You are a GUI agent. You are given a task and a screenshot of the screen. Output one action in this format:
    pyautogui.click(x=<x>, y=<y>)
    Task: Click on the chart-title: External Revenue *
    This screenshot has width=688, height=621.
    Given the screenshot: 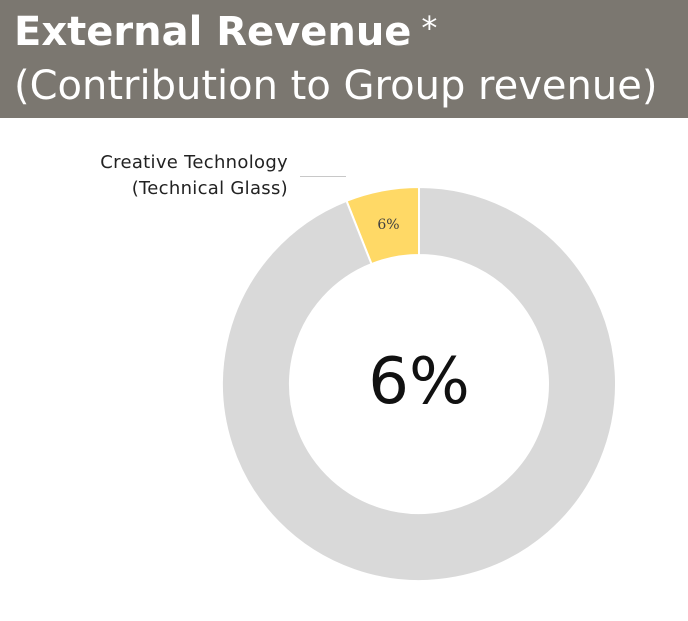 What is the action you would take?
    pyautogui.click(x=225, y=33)
    